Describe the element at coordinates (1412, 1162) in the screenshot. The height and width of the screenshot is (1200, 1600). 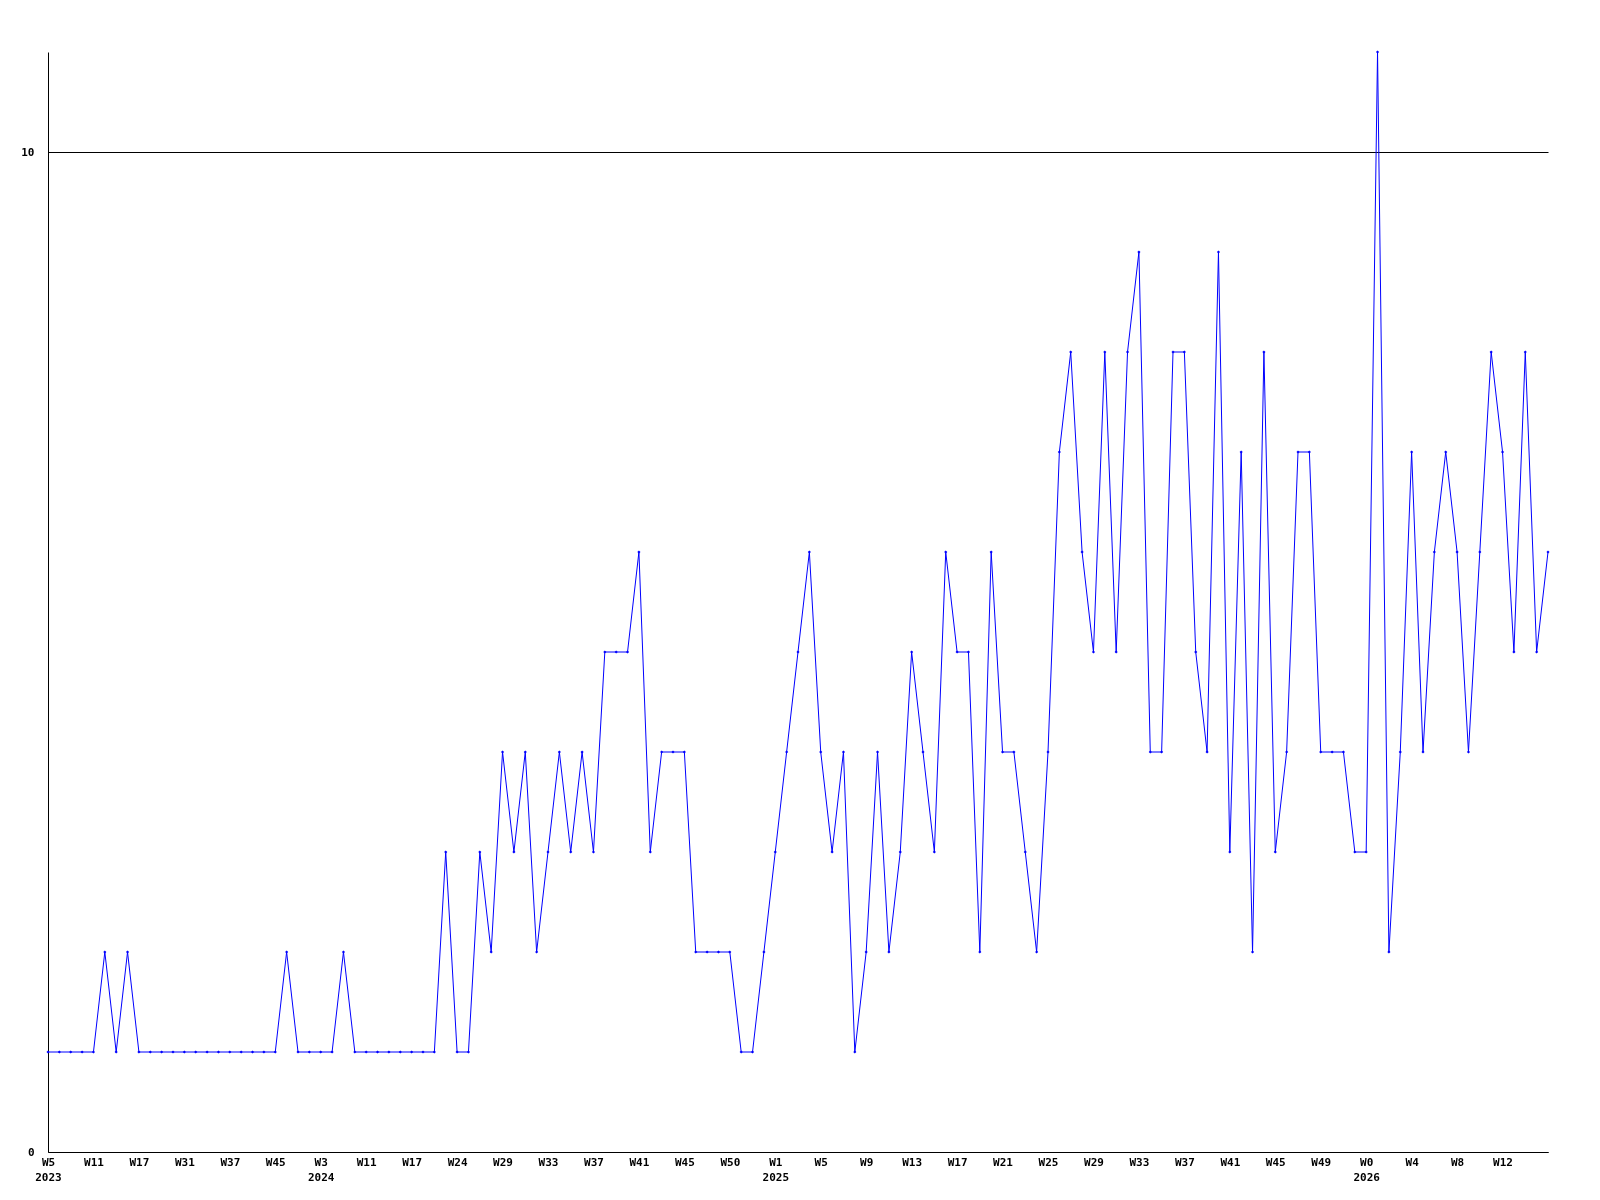
I see `x-tick-label: W4` at that location.